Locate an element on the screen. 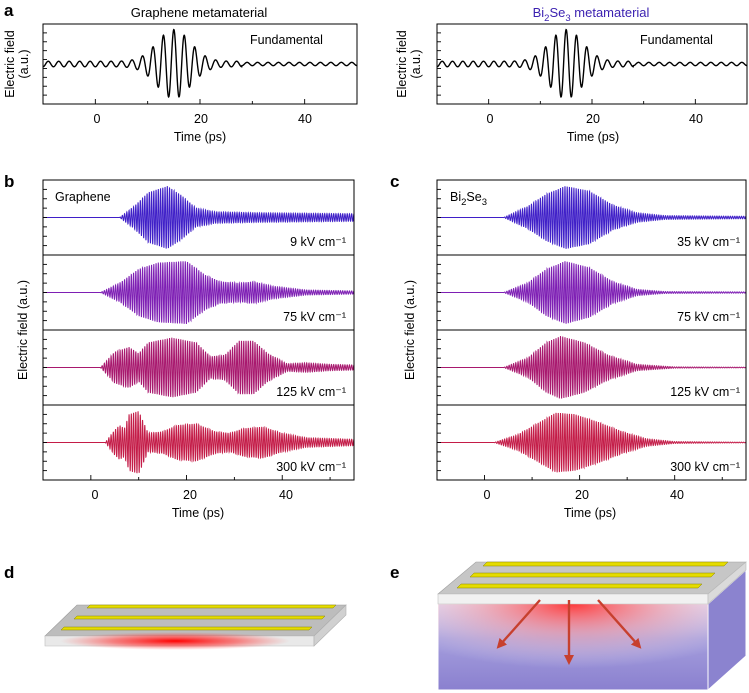  panel-a-left-ylabel-line2: (a.u.) is located at coordinates (24, 63).